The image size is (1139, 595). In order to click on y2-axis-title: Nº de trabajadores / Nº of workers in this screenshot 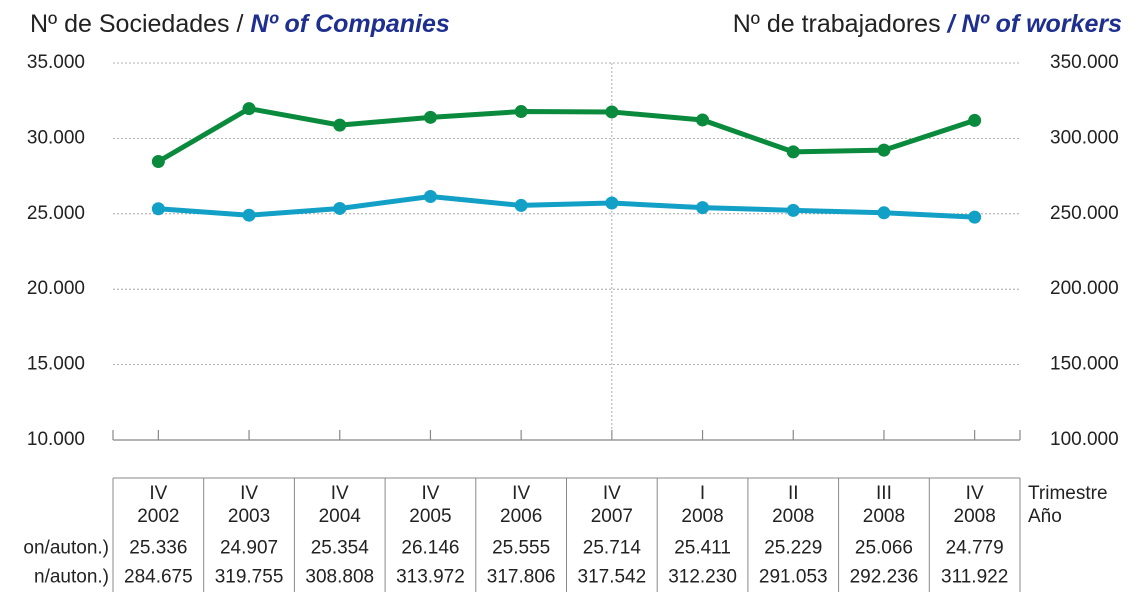, I will do `click(927, 24)`.